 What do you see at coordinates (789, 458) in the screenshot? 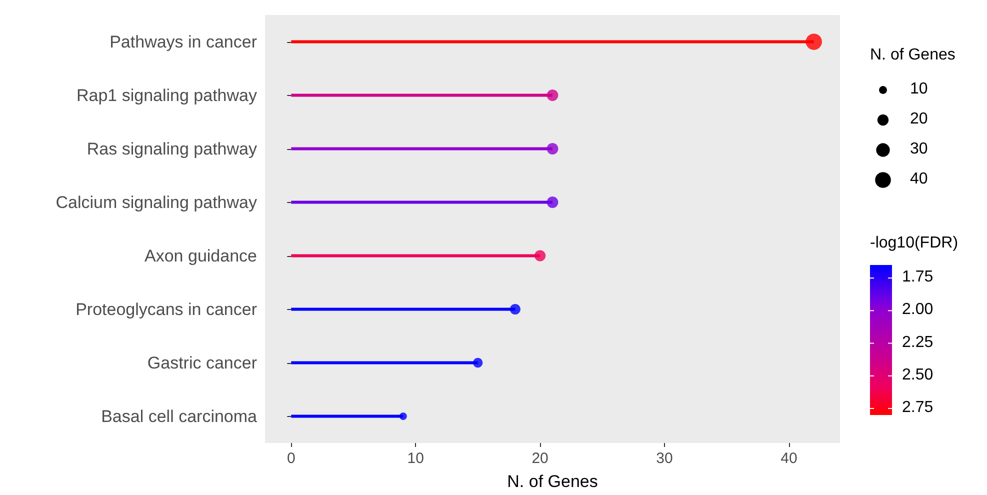
I see `x-tick-label: 40` at bounding box center [789, 458].